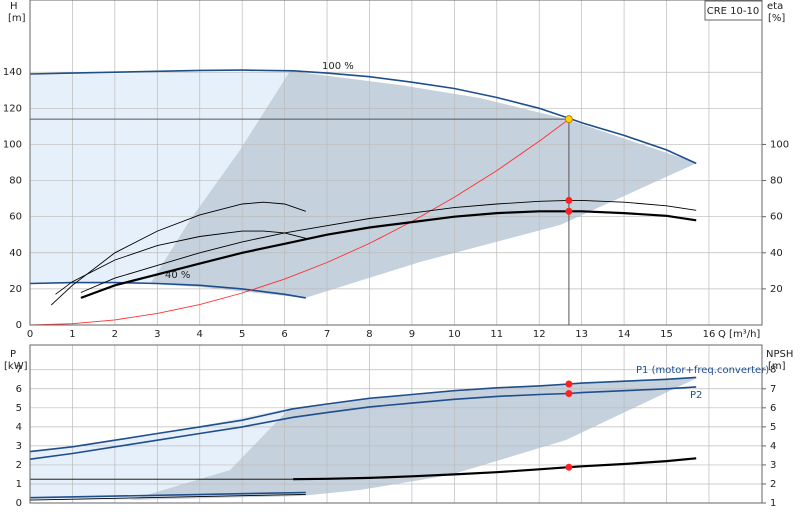 This screenshot has width=800, height=520. I want to click on model-box, so click(733, 10).